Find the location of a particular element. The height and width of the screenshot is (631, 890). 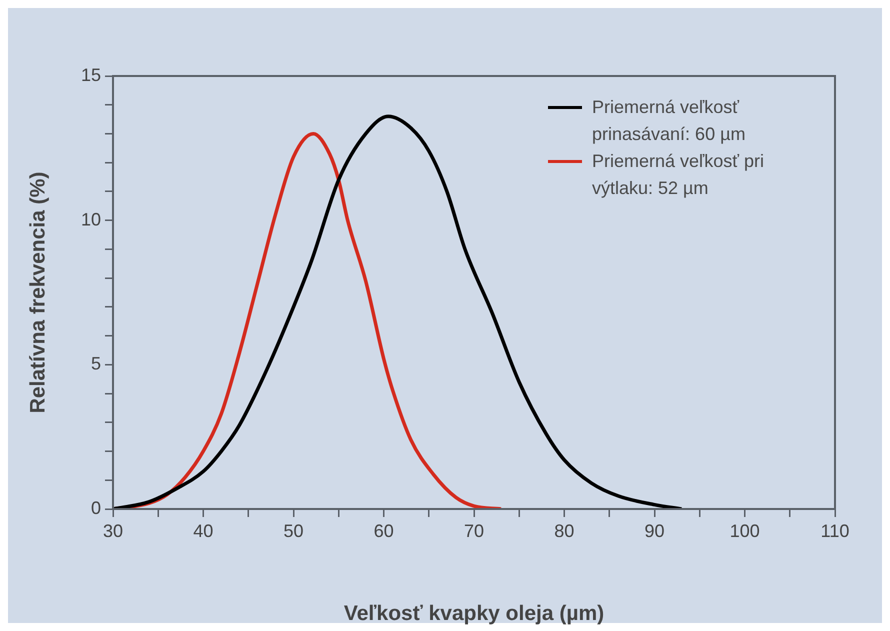

x-axis-title: Veľkosť kvapky oleja (µm) is located at coordinates (474, 614).